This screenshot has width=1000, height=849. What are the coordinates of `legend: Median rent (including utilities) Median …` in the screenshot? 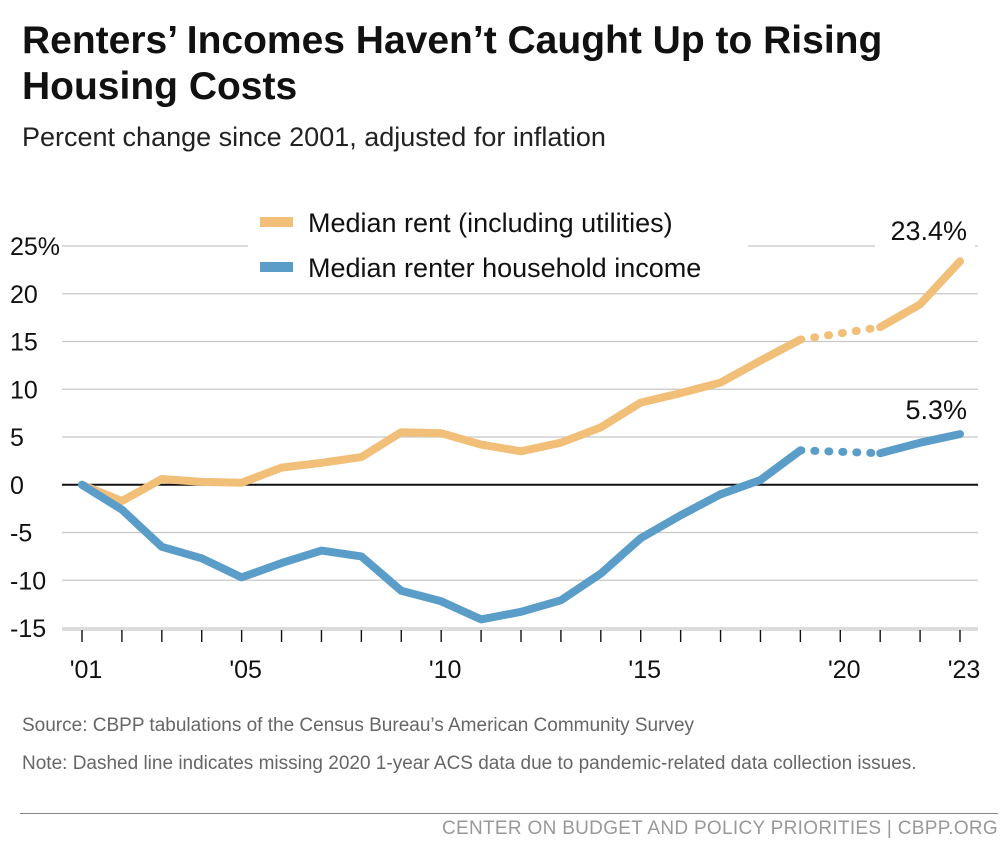 It's located at (498, 246).